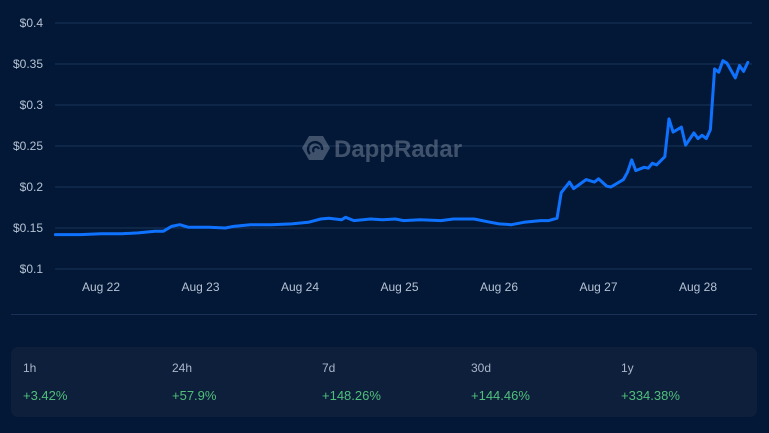 This screenshot has width=769, height=433. I want to click on stat-label: 1y, so click(627, 368).